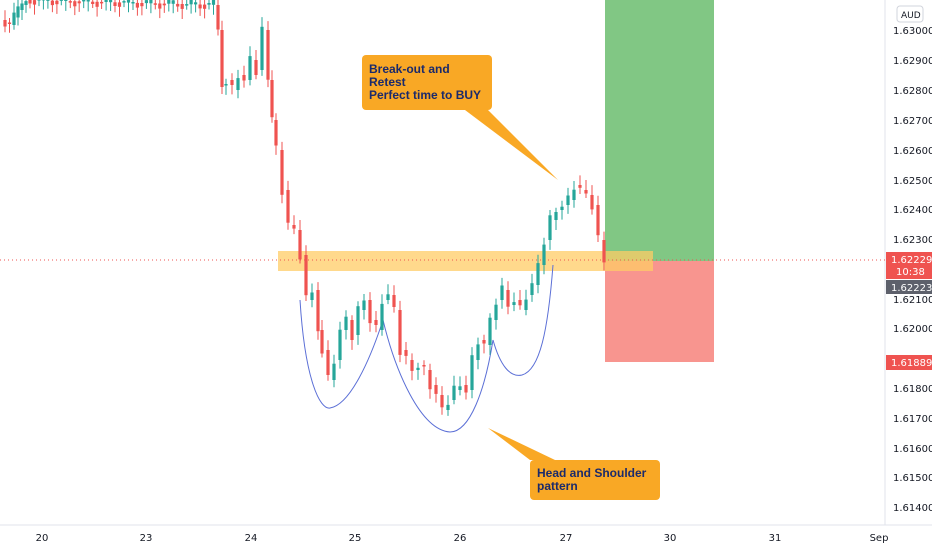 The image size is (932, 550). Describe the element at coordinates (592, 473) in the screenshot. I see `pattern-line-1: Head and Shoulder` at that location.